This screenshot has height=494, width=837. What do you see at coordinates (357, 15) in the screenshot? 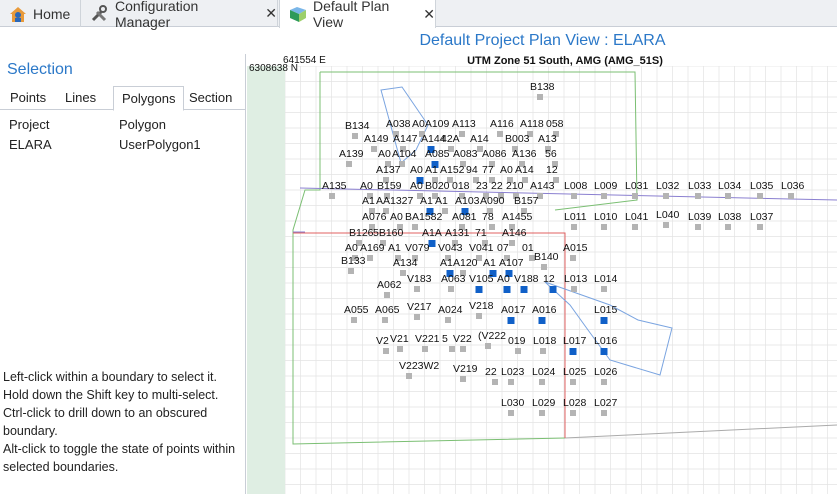
I see `tab-default-plan-view: Default Plan View ✕` at bounding box center [357, 15].